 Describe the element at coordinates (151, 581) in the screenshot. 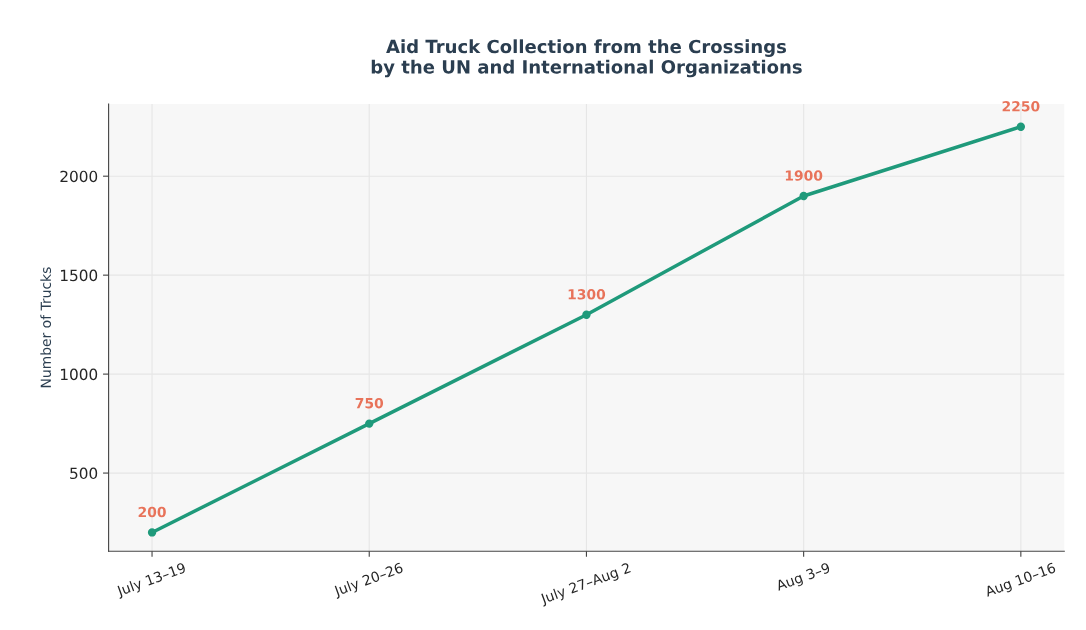

I see `x-tick-label: July 13–19` at that location.